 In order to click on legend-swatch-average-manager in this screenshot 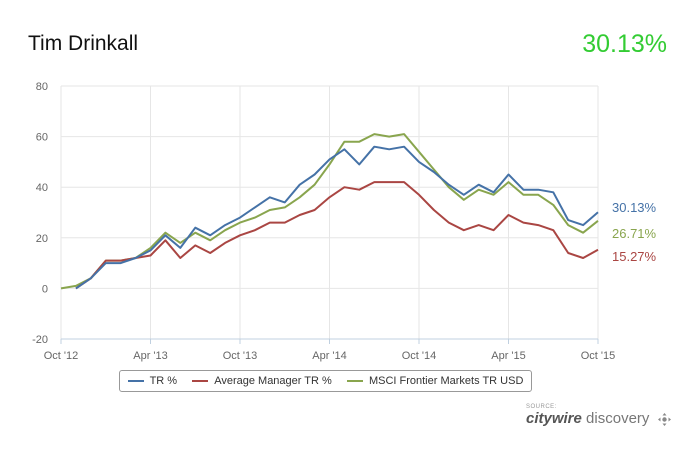, I will do `click(200, 381)`.